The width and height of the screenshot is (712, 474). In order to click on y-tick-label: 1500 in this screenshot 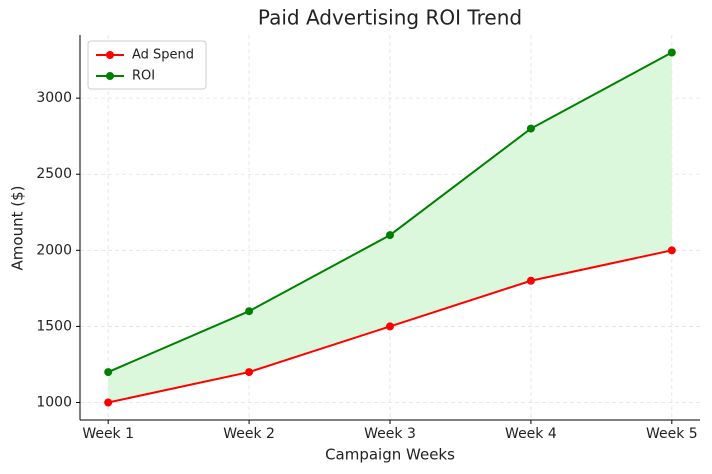, I will do `click(54, 326)`.